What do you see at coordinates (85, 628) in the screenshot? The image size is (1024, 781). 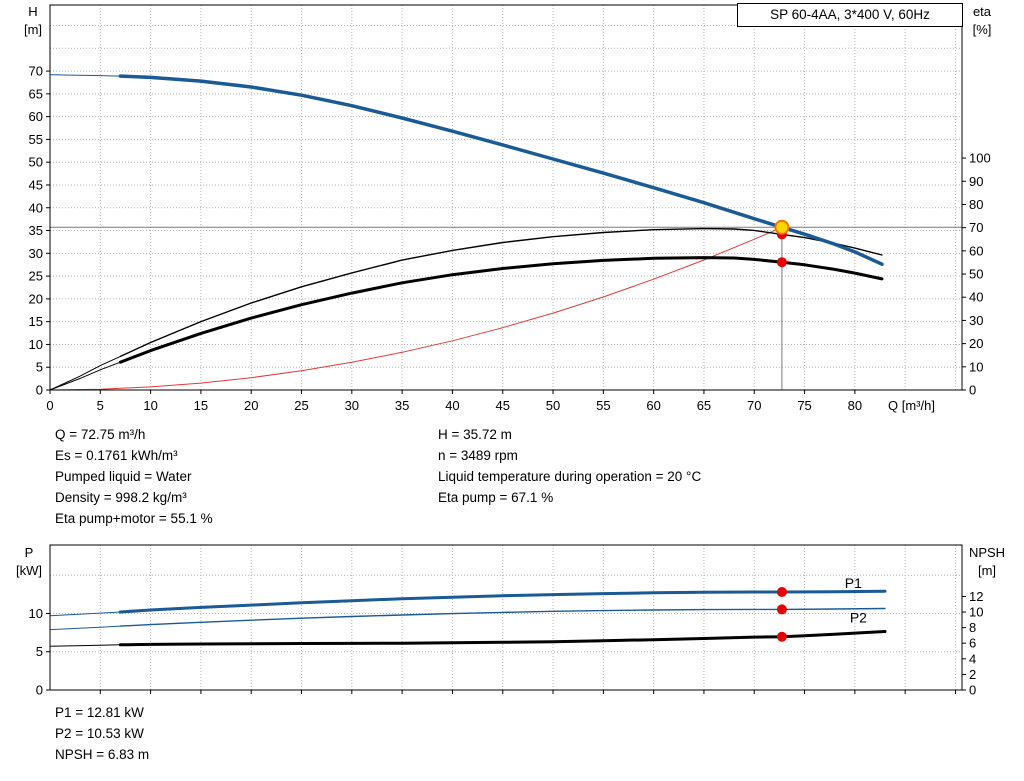 I see `curve-p2-lead-in` at bounding box center [85, 628].